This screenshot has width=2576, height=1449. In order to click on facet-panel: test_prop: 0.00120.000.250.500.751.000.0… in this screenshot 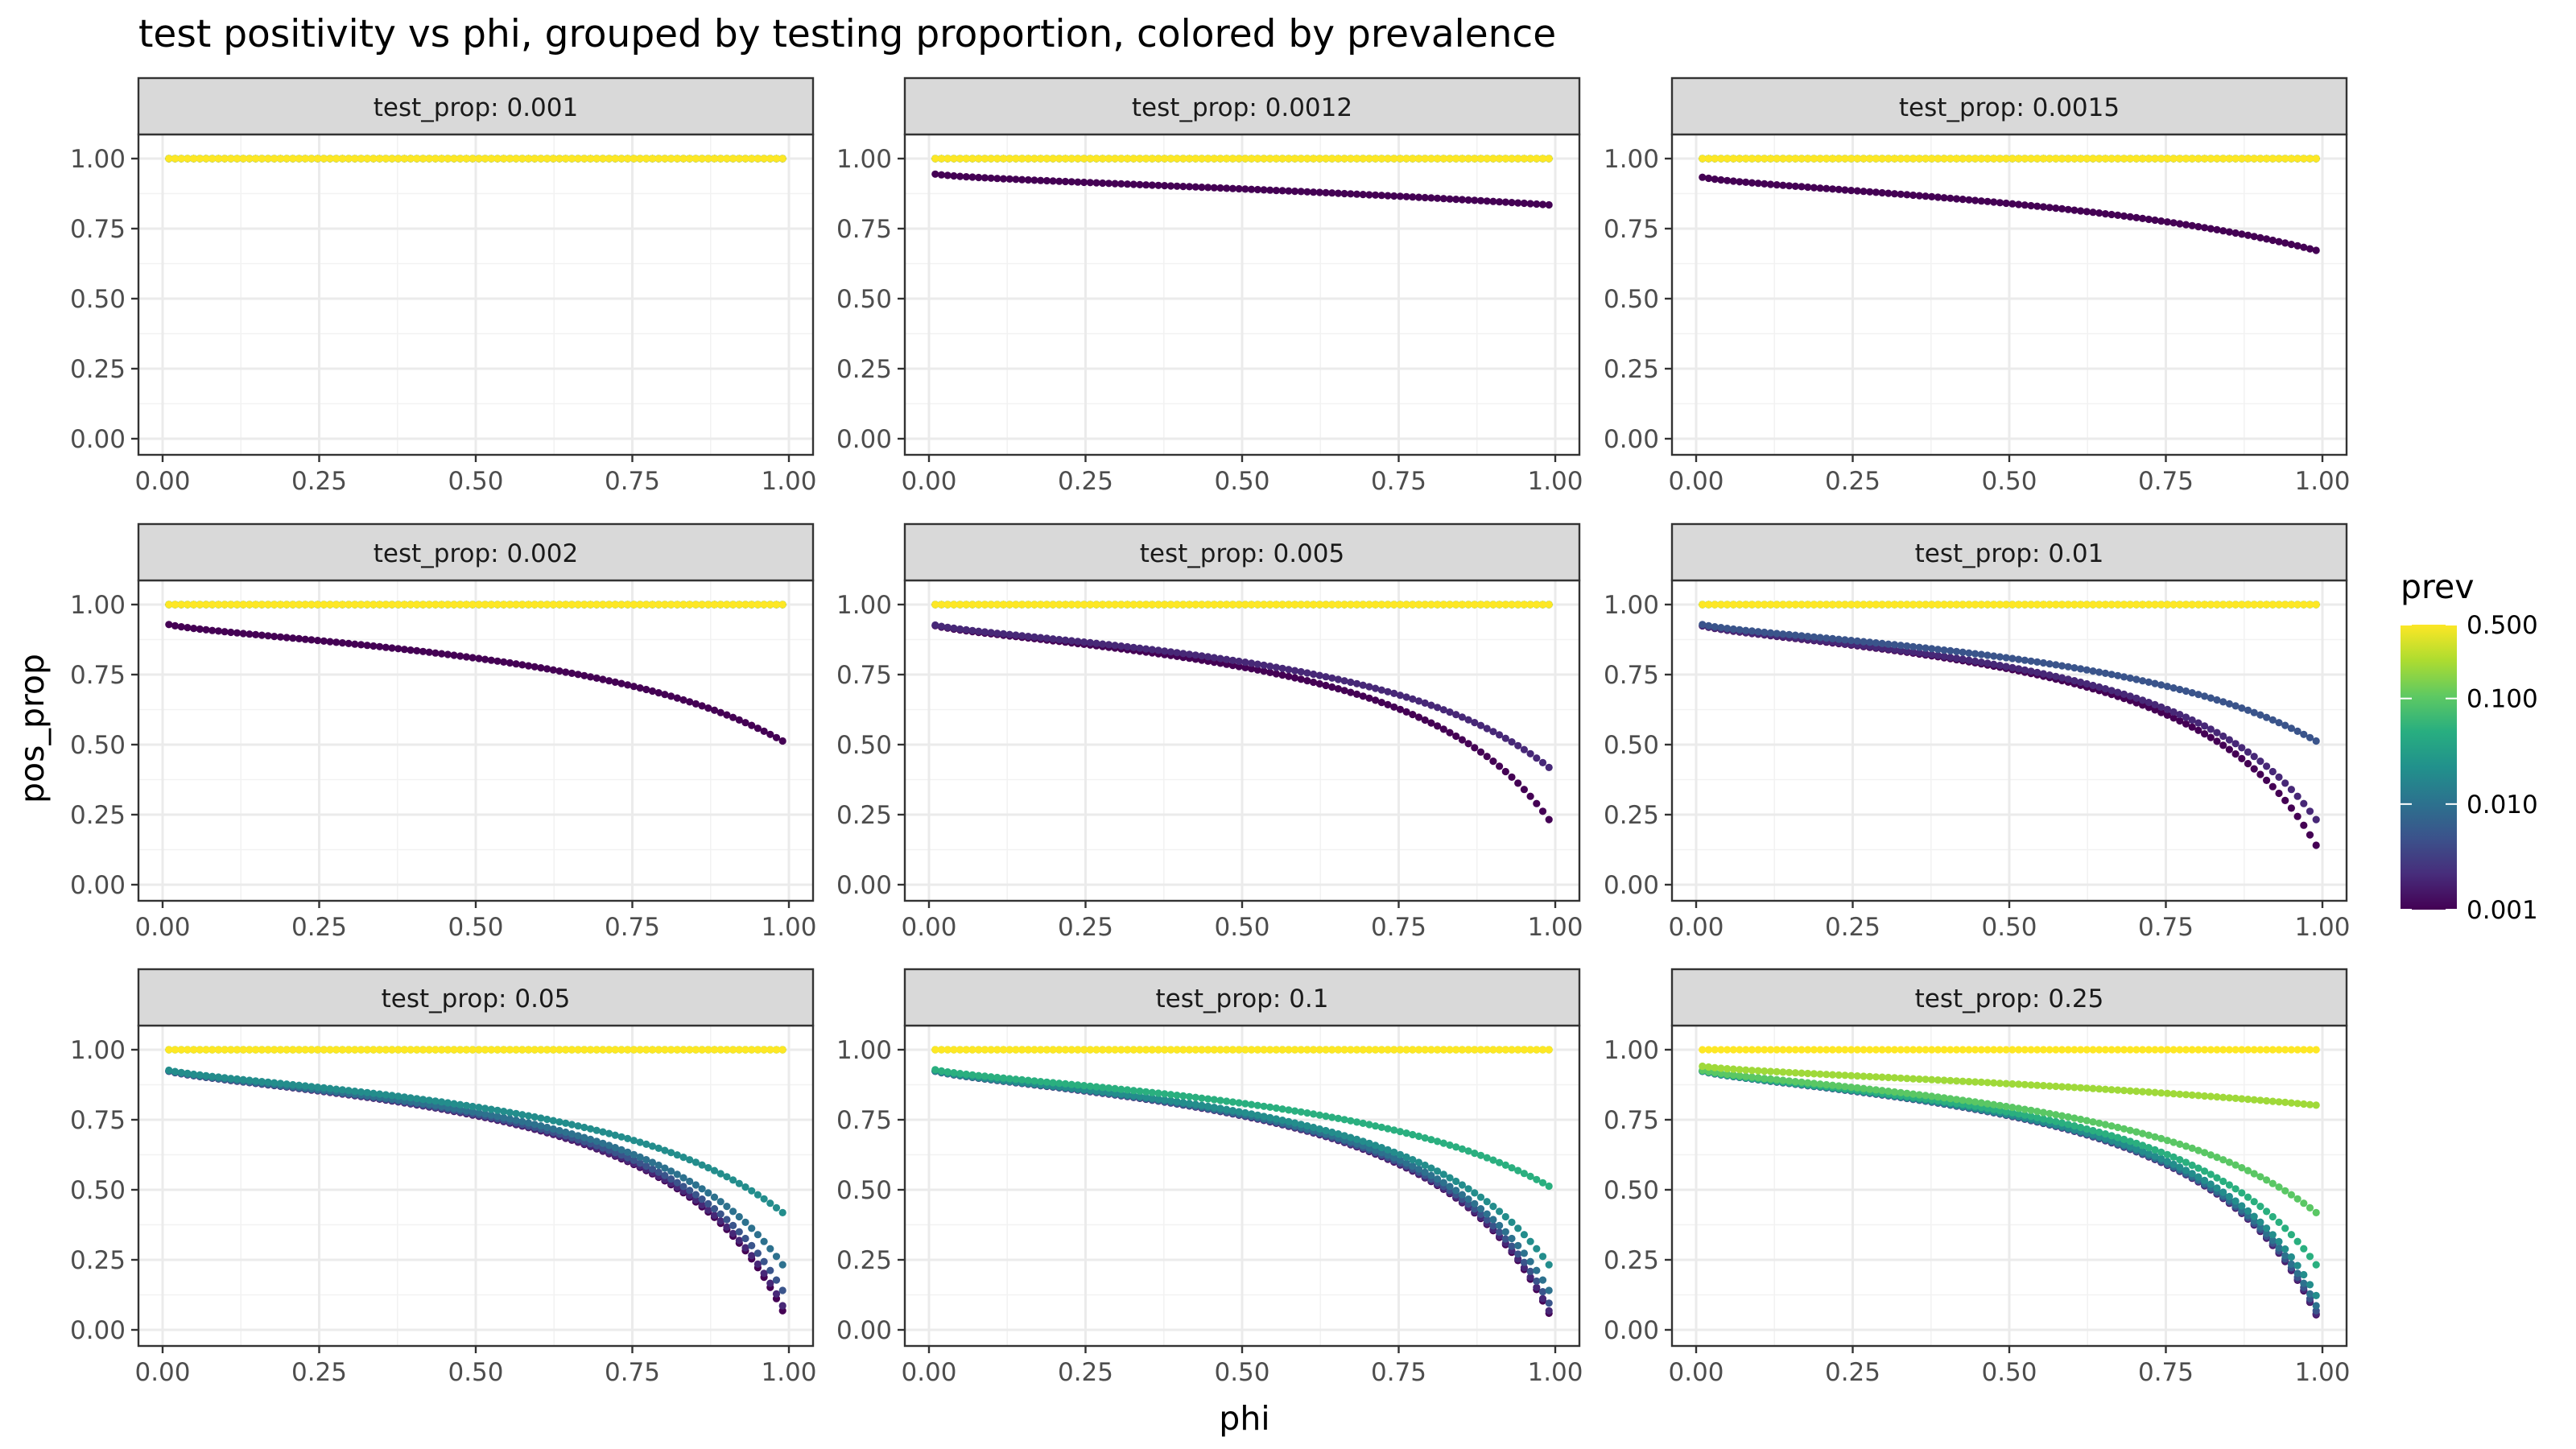, I will do `click(1209, 286)`.